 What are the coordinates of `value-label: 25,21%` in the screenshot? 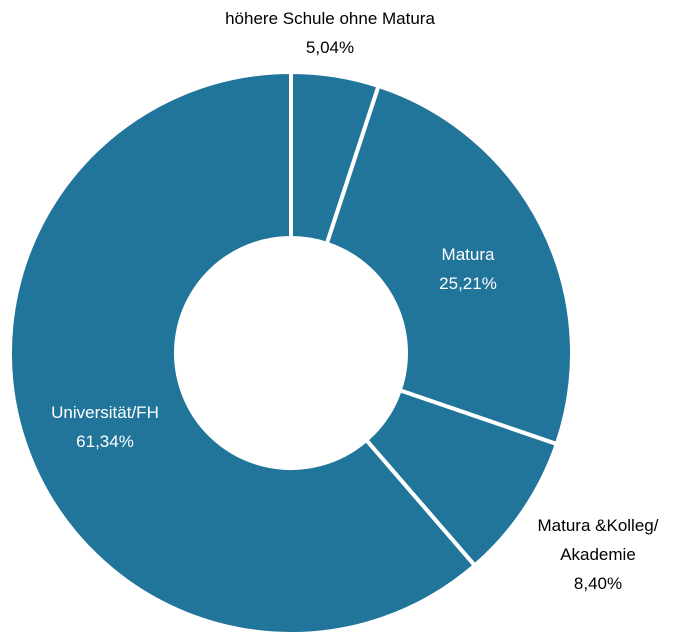 It's located at (468, 283).